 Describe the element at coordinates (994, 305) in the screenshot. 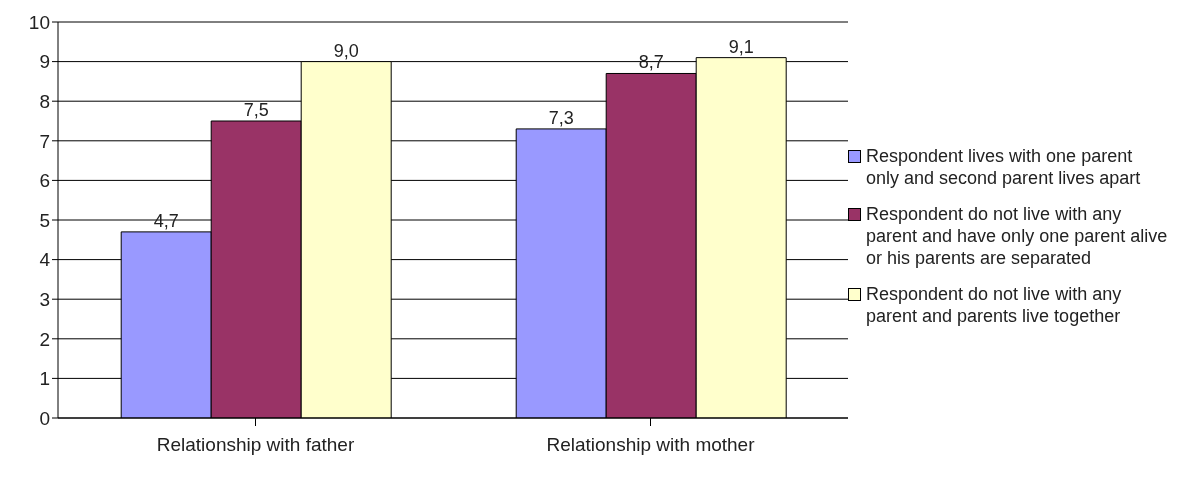

I see `legend-label: Respondent do not live with any parent and parents live together` at that location.